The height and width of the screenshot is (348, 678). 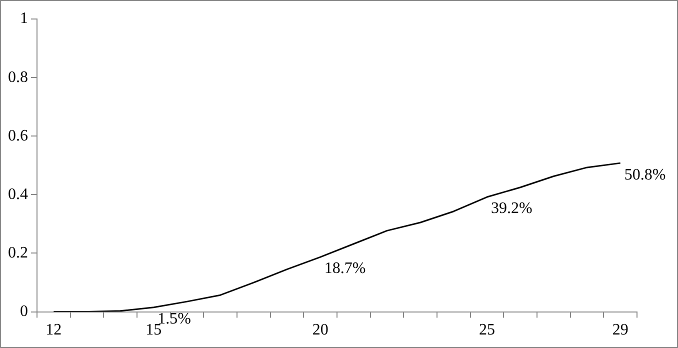 I want to click on x-tick-label: 12, so click(x=54, y=330).